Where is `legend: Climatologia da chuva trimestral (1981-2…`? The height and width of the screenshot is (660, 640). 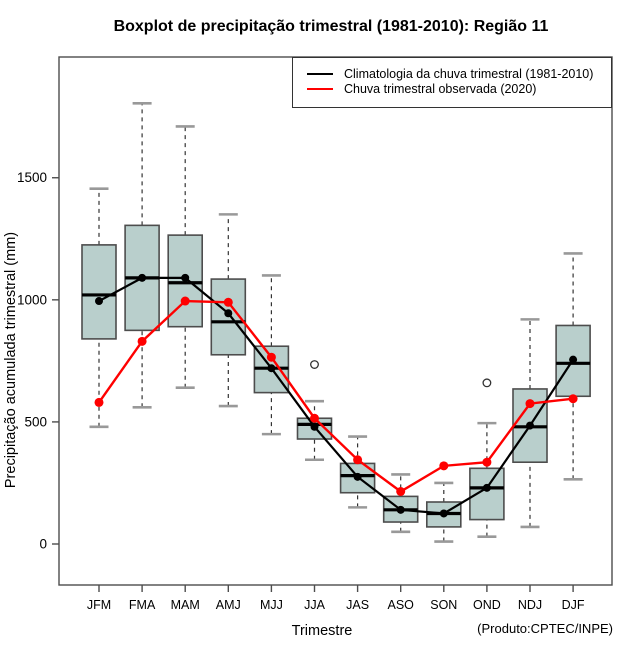
legend: Climatologia da chuva trimestral (1981-2… is located at coordinates (452, 82).